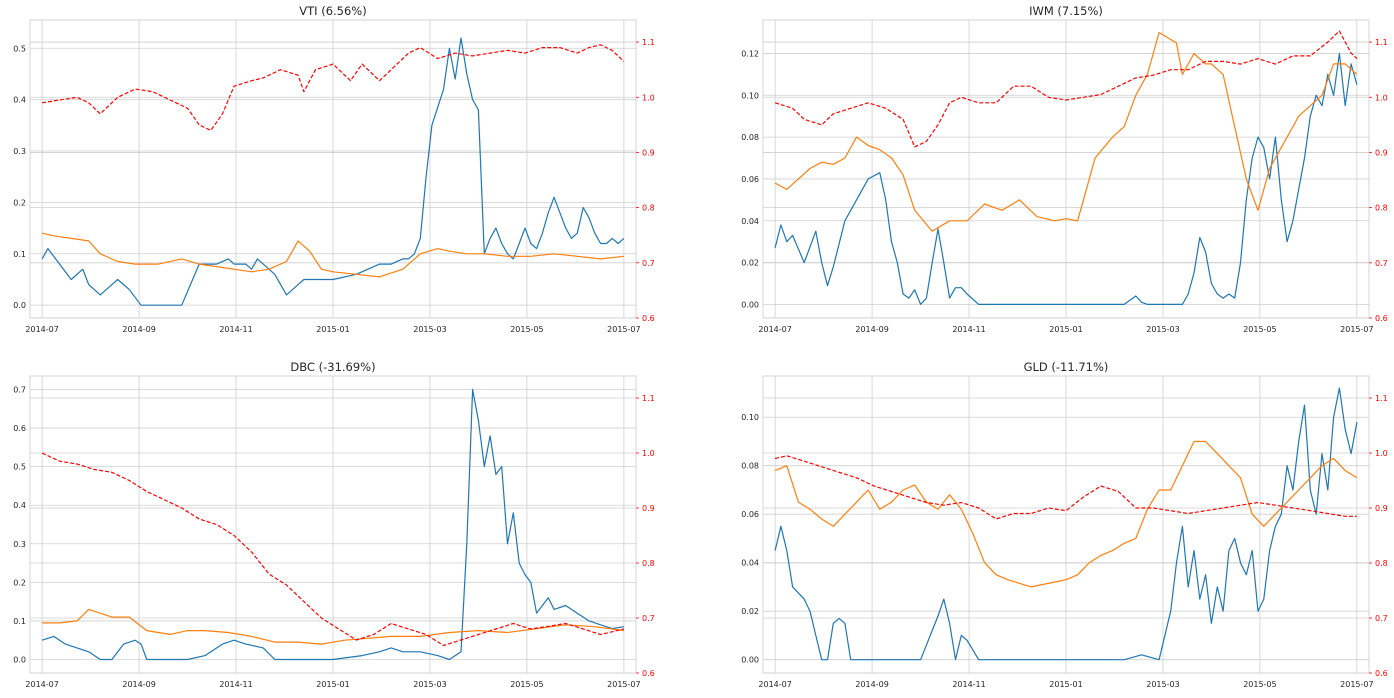 The height and width of the screenshot is (698, 1394). Describe the element at coordinates (19, 428) in the screenshot. I see `y-tick-label: 0.6` at that location.